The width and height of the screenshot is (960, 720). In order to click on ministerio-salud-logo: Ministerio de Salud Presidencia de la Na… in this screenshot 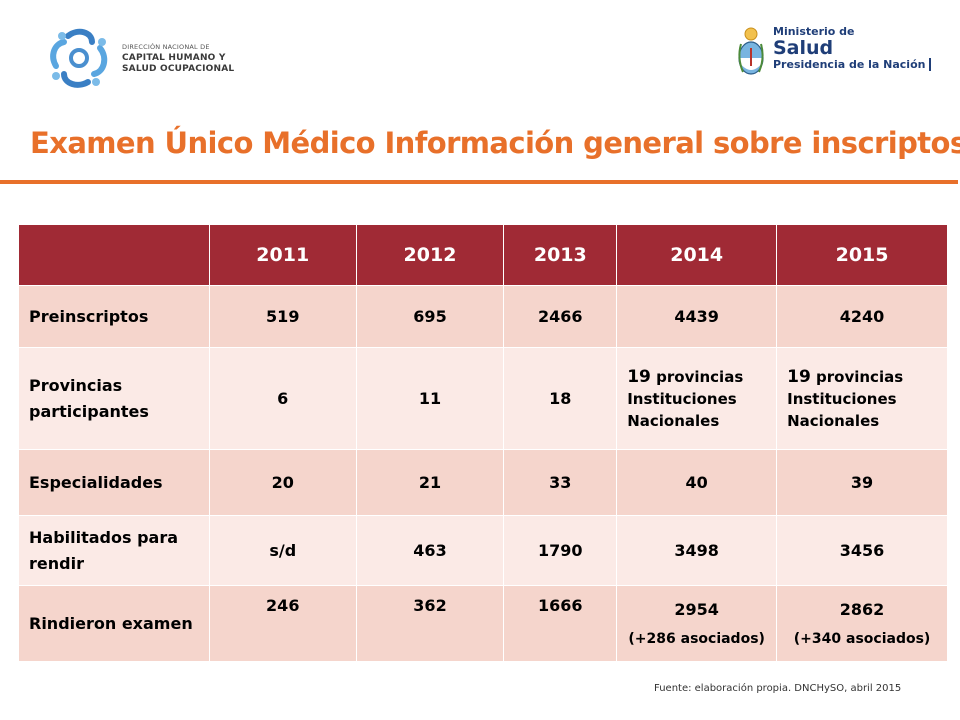, I will do `click(833, 52)`.